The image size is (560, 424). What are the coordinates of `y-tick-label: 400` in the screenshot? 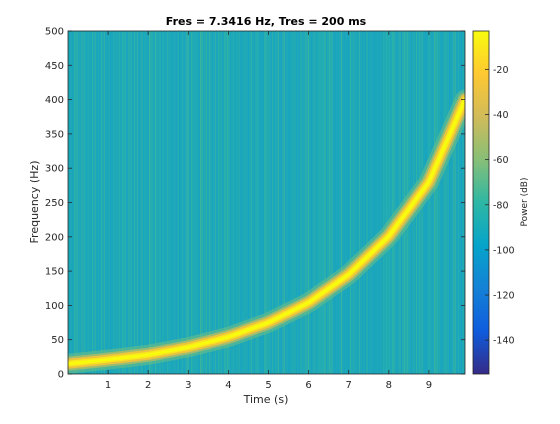 It's located at (54, 100).